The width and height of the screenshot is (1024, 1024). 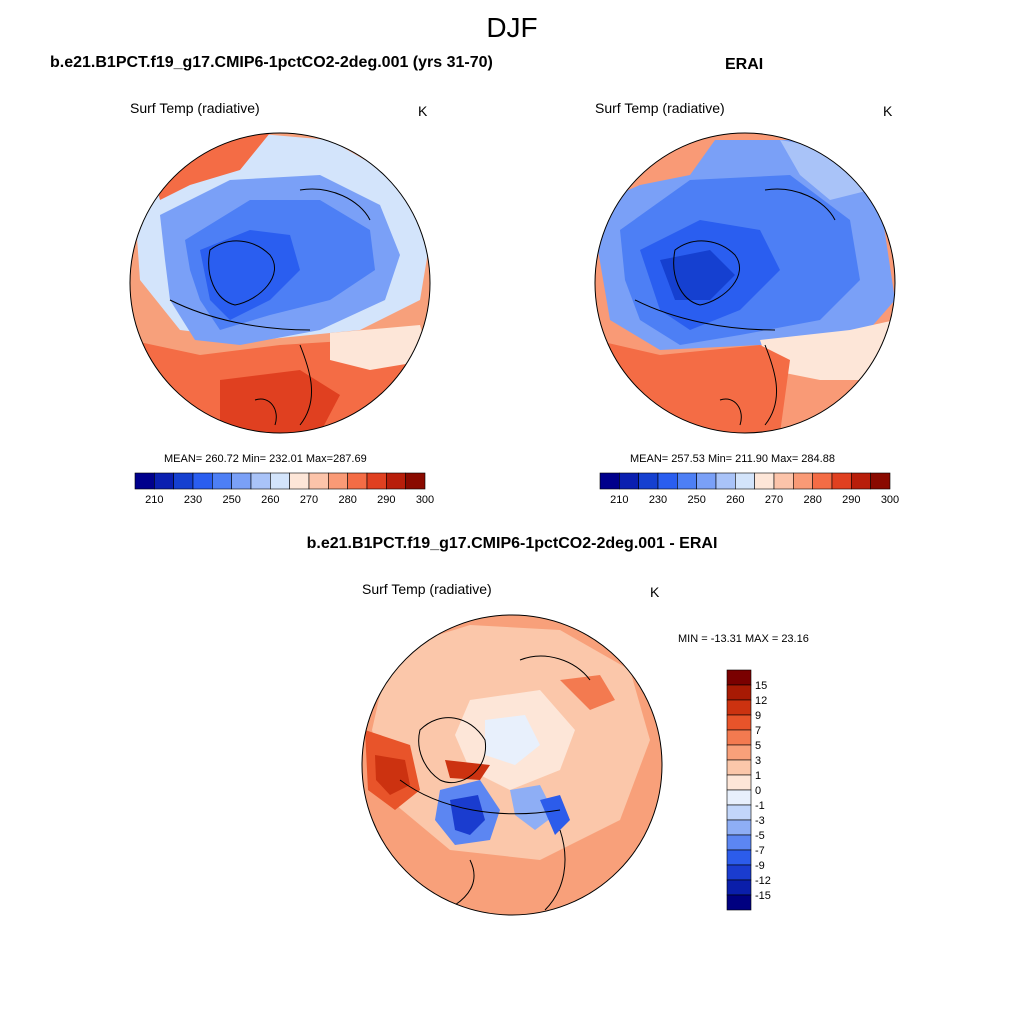 What do you see at coordinates (655, 592) in the screenshot?
I see `diff-units-label: K` at bounding box center [655, 592].